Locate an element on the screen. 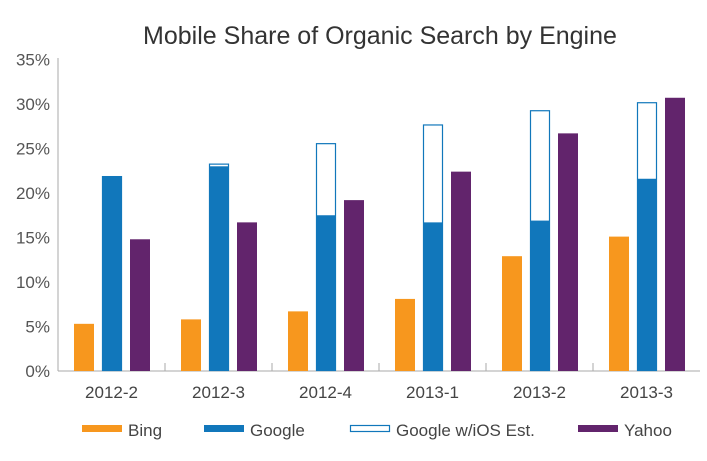  x-tick-label: 2013-1 is located at coordinates (432, 392).